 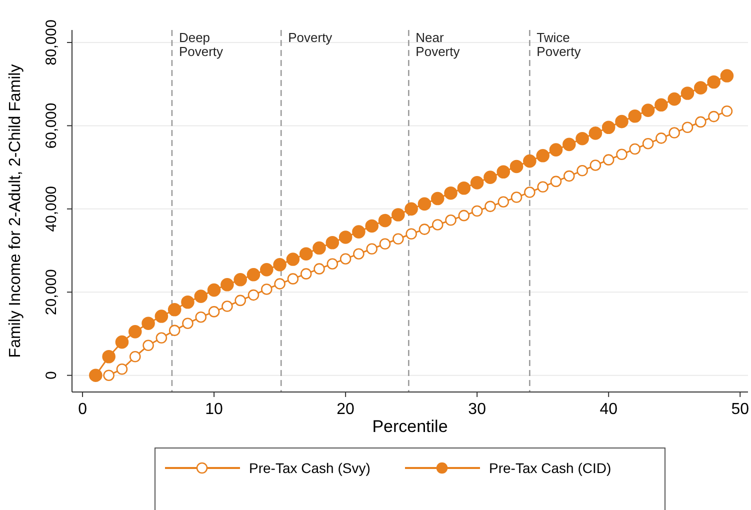 What do you see at coordinates (51, 209) in the screenshot?
I see `y-tick-label: 40,000` at bounding box center [51, 209].